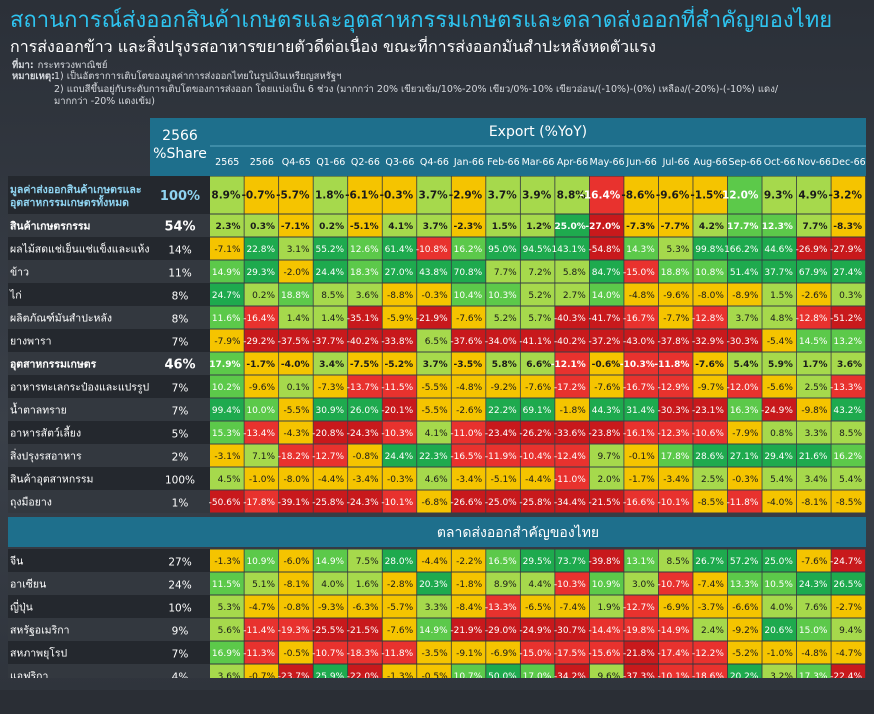 This screenshot has height=714, width=874. I want to click on section2-row-2-value-Q2-66: -6.3%, so click(366, 608).